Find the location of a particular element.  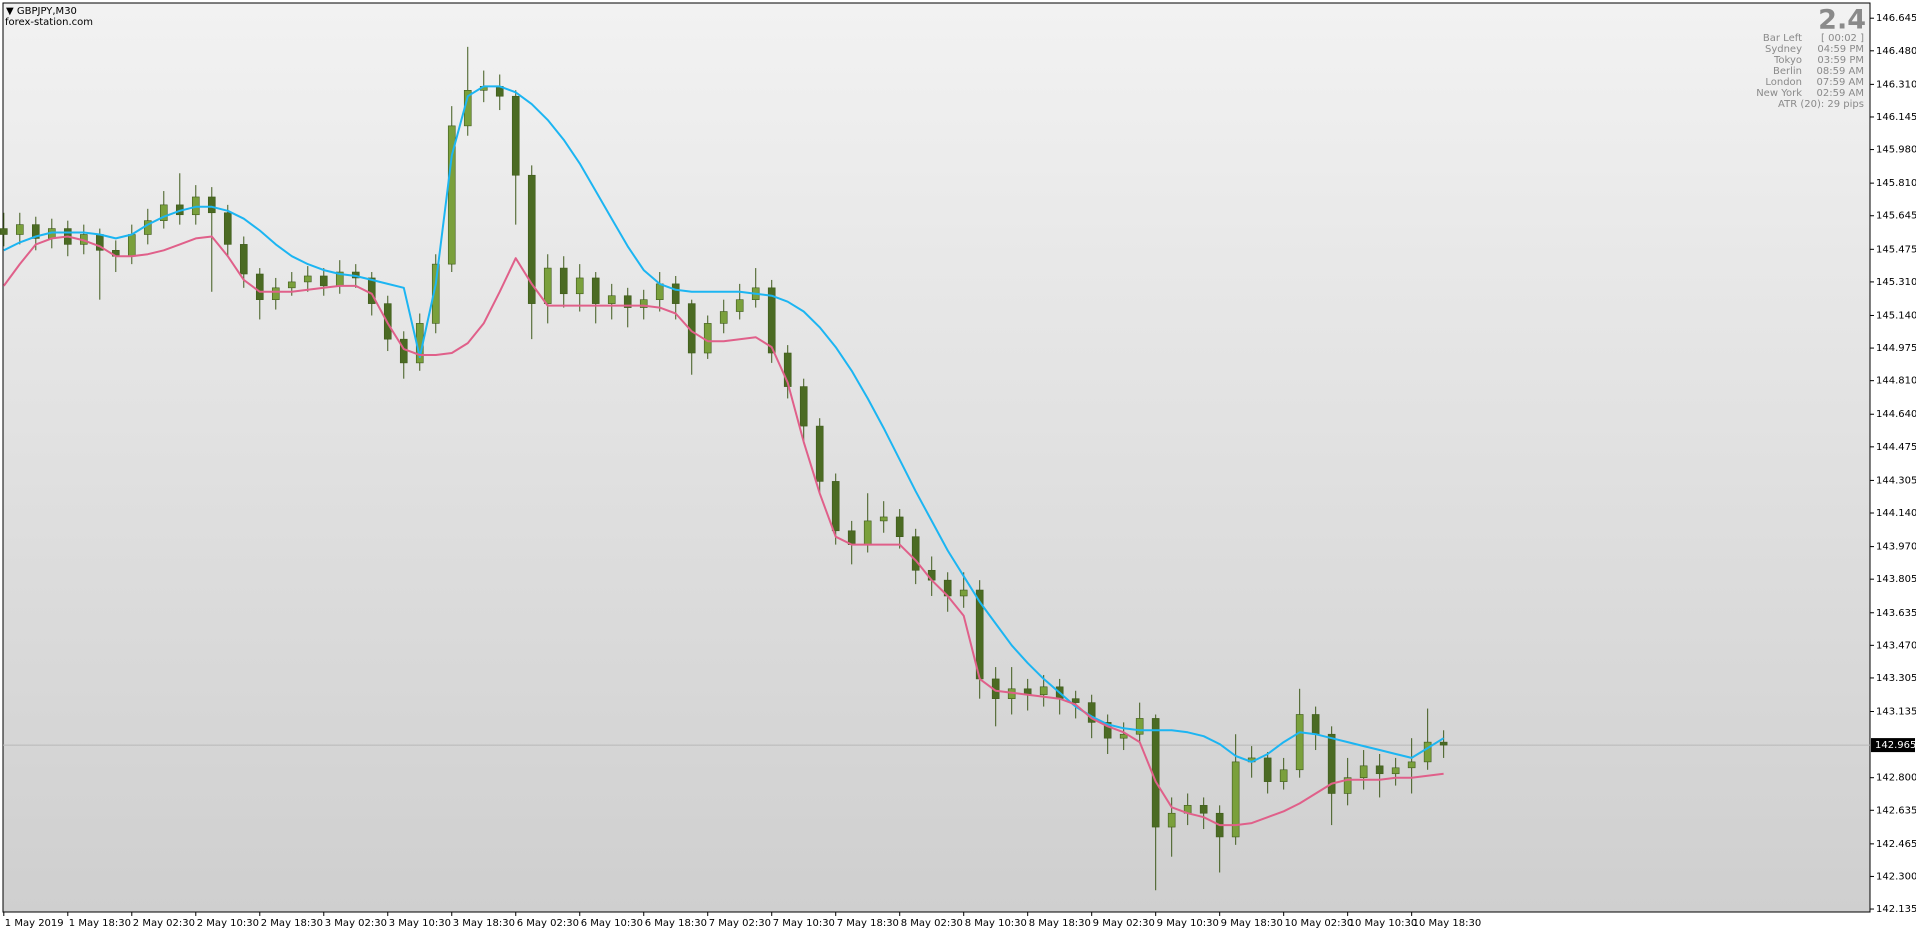

info-label: London is located at coordinates (1783, 82).